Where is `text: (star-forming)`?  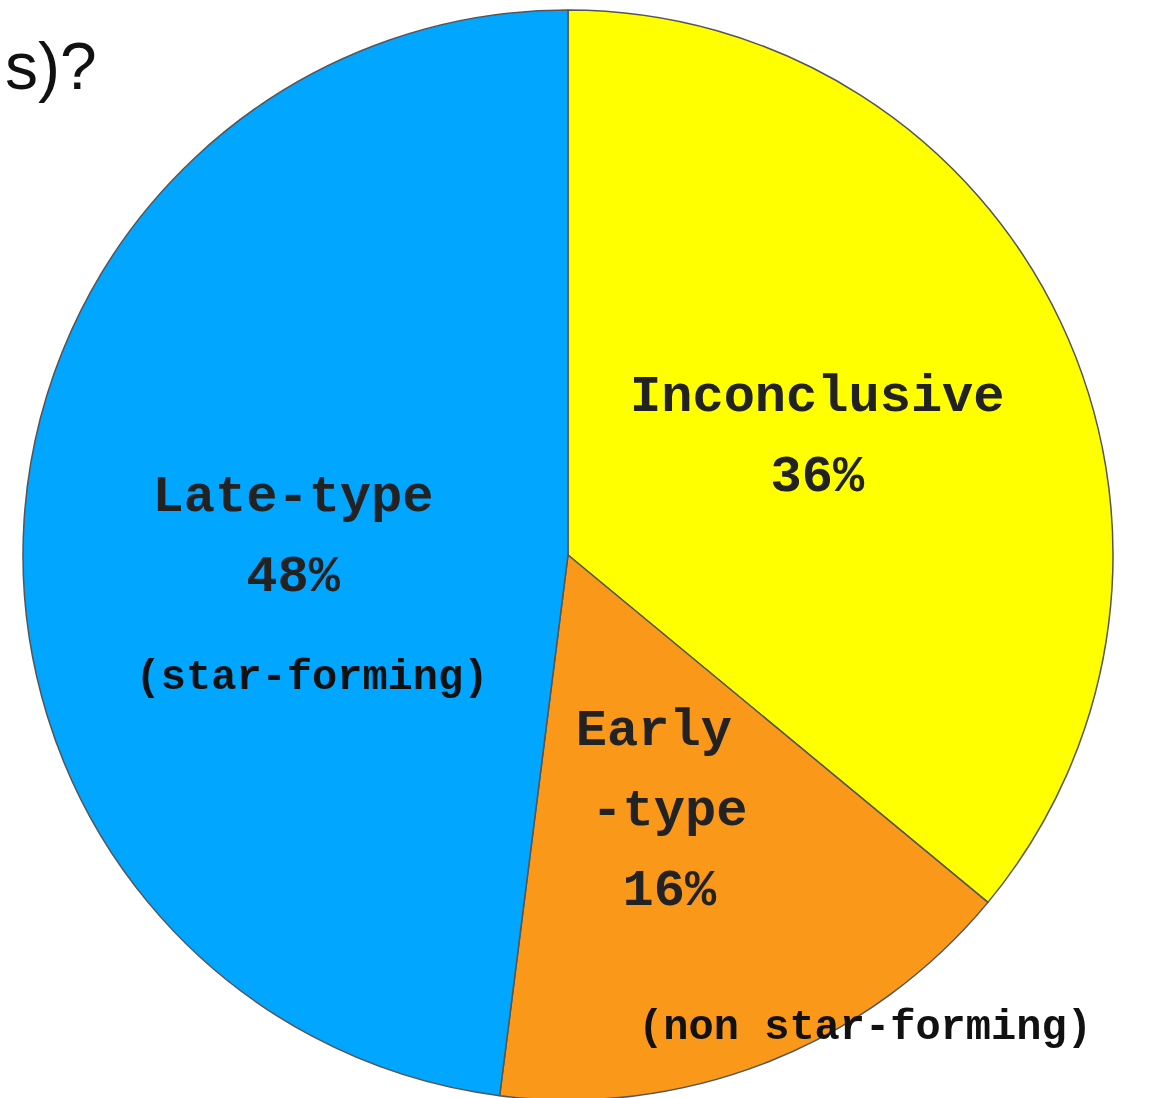
text: (star-forming) is located at coordinates (312, 678).